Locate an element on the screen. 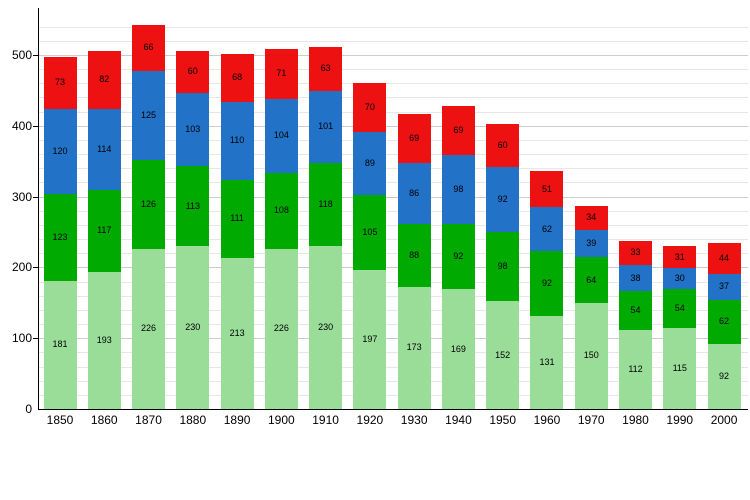 The width and height of the screenshot is (750, 500). bar-segment-value: 173 is located at coordinates (414, 347).